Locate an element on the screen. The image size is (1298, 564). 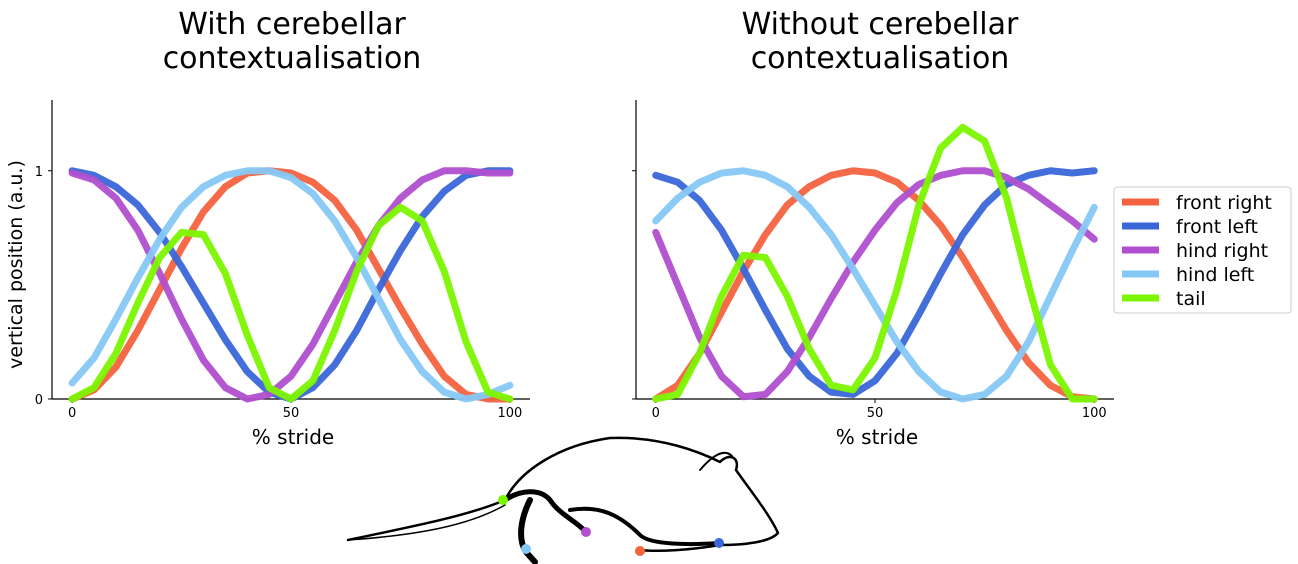
chart-title: Without cerebellar contextualisation is located at coordinates (880, 41).